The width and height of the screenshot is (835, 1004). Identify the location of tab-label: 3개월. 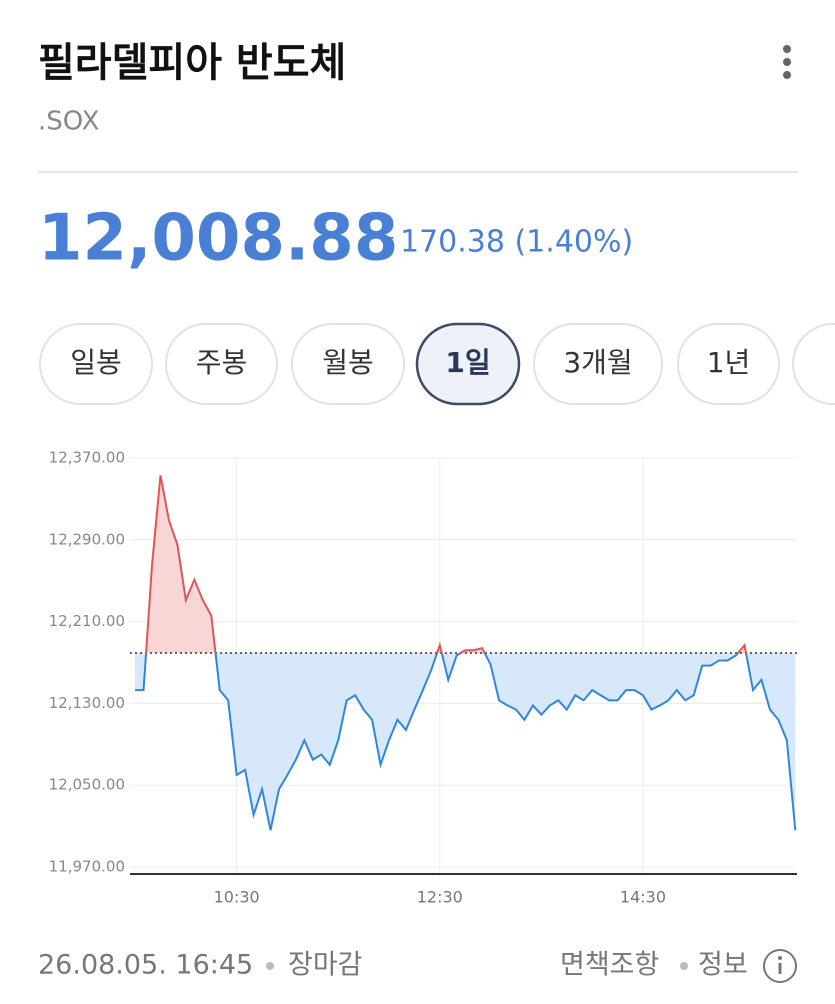
(597, 362).